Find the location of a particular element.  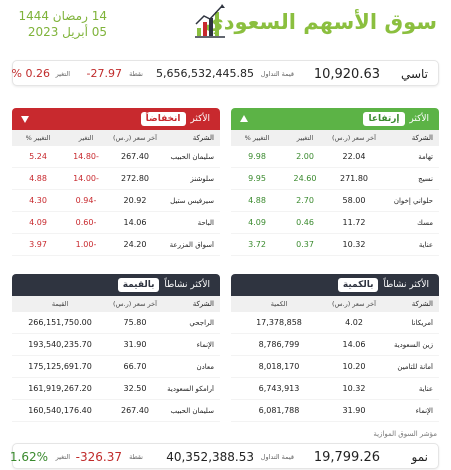

quantity: 8,786,799 is located at coordinates (279, 344).